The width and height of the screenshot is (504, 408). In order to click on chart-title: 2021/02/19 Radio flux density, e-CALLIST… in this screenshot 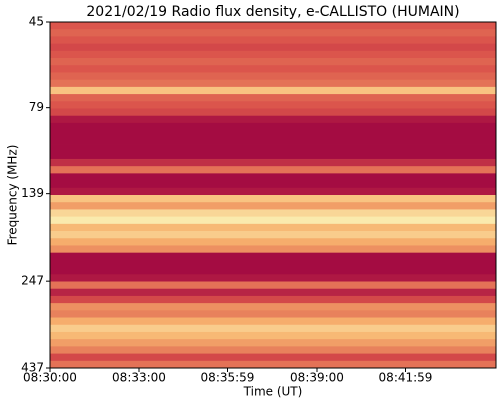, I will do `click(272, 12)`.